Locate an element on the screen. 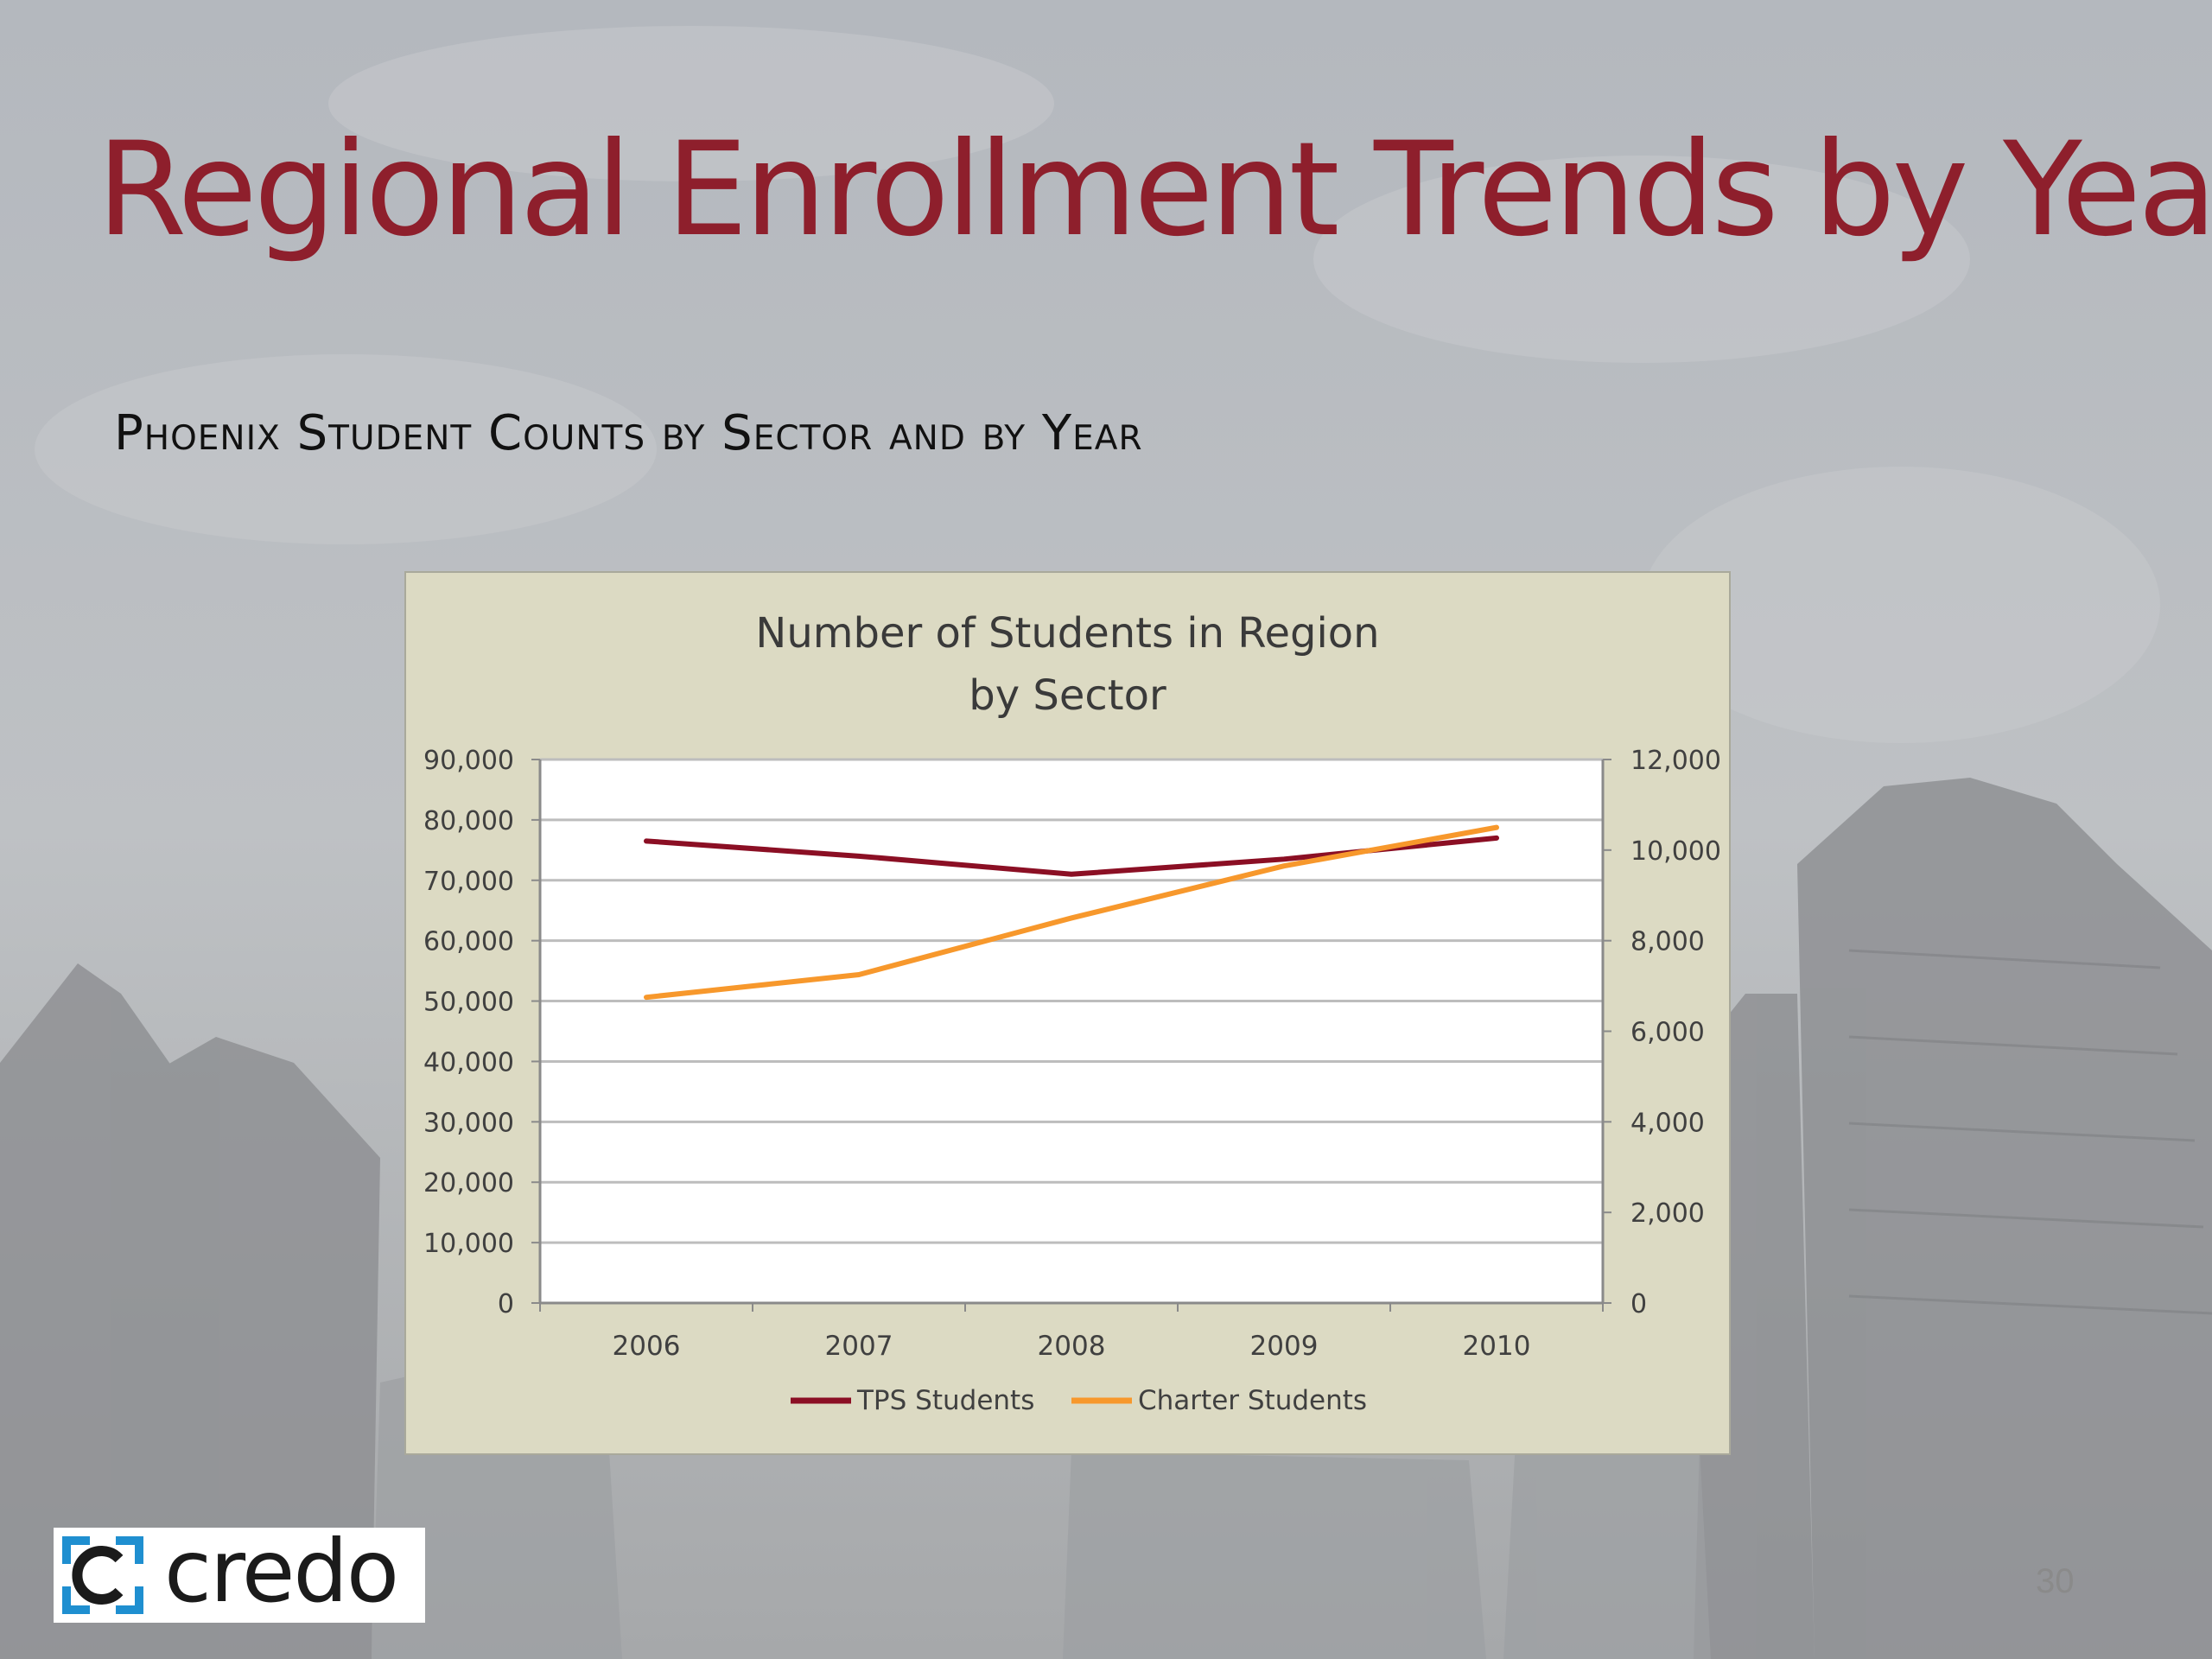 Image resolution: width=2212 pixels, height=1659 pixels. legend-label-charter: Charter Students is located at coordinates (1252, 1400).